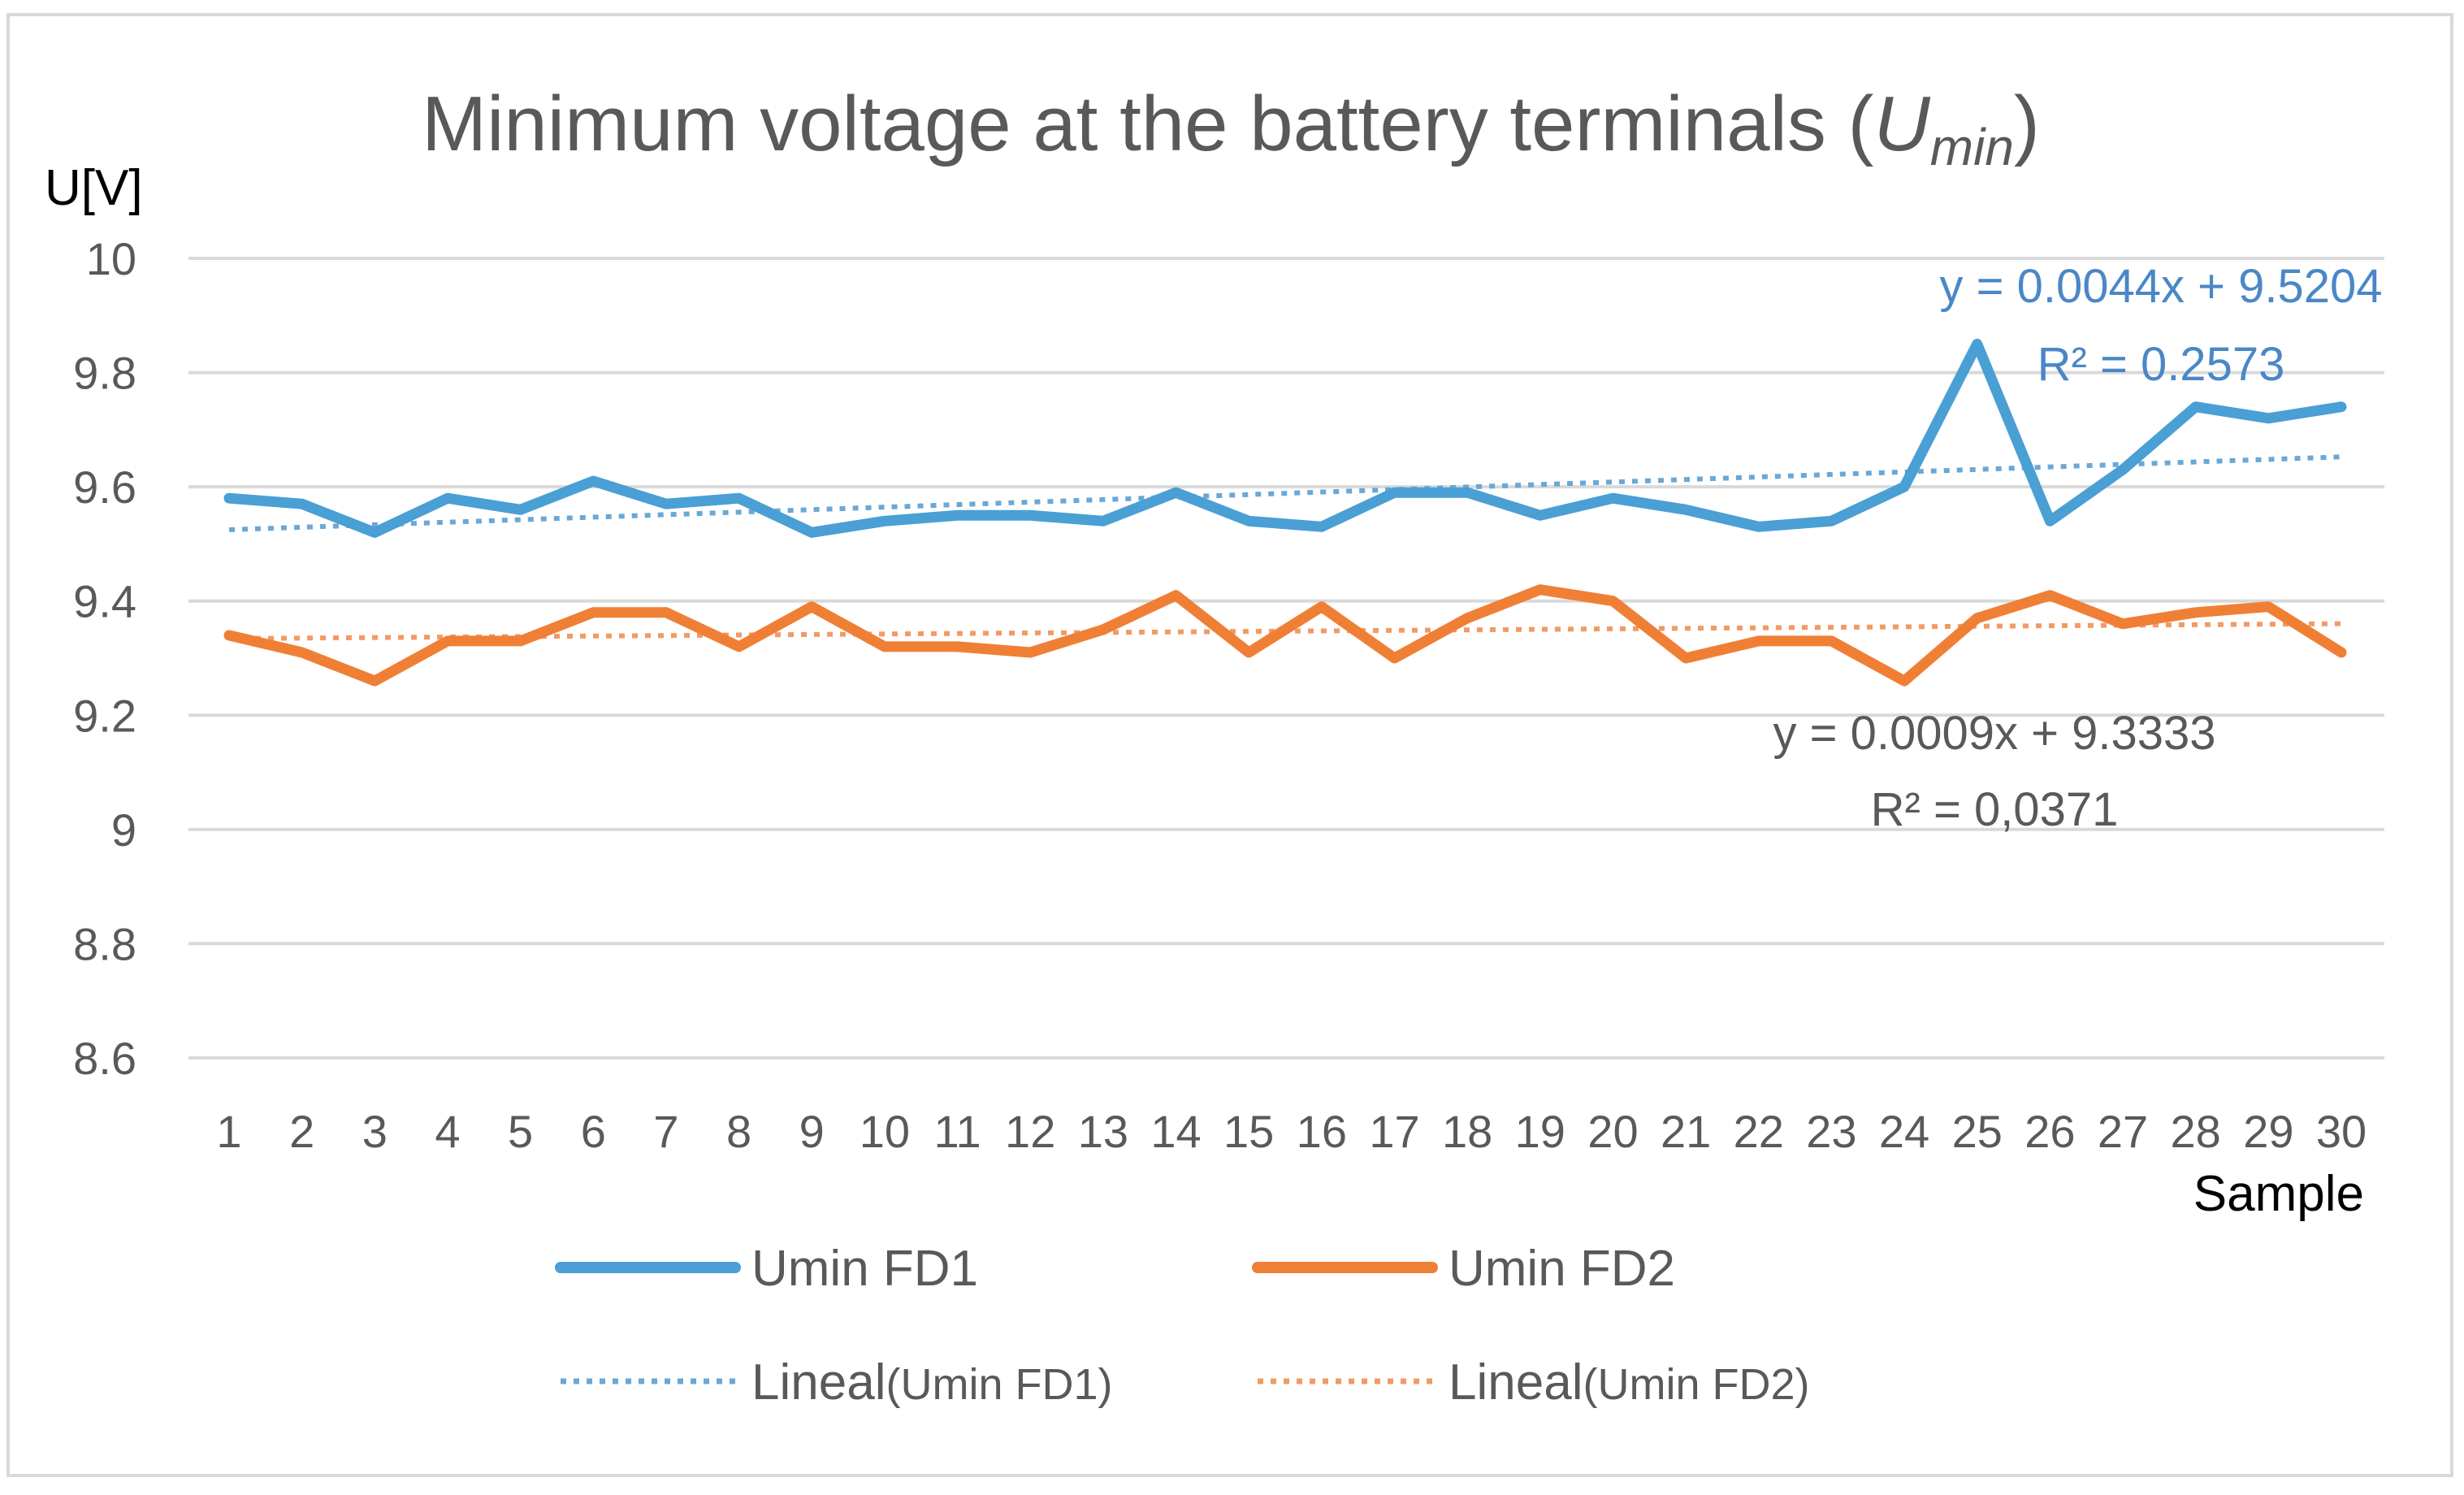  What do you see at coordinates (865, 1269) in the screenshot?
I see `legend-label-umin-fd1: Umin FD1` at bounding box center [865, 1269].